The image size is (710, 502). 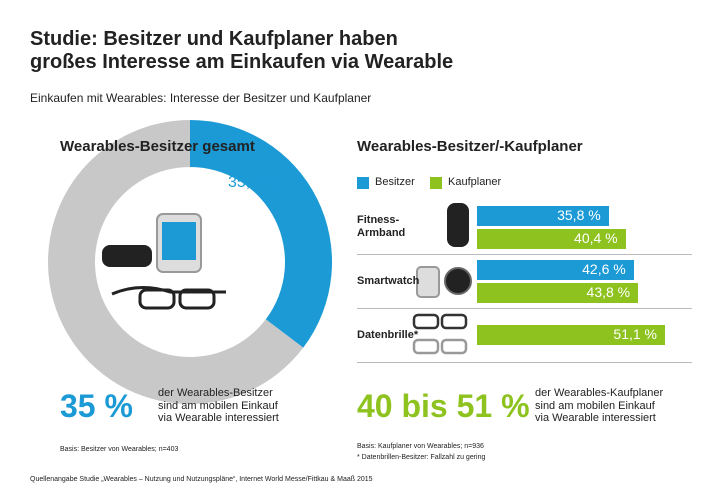 What do you see at coordinates (395, 182) in the screenshot?
I see `legend-label: Besitzer` at bounding box center [395, 182].